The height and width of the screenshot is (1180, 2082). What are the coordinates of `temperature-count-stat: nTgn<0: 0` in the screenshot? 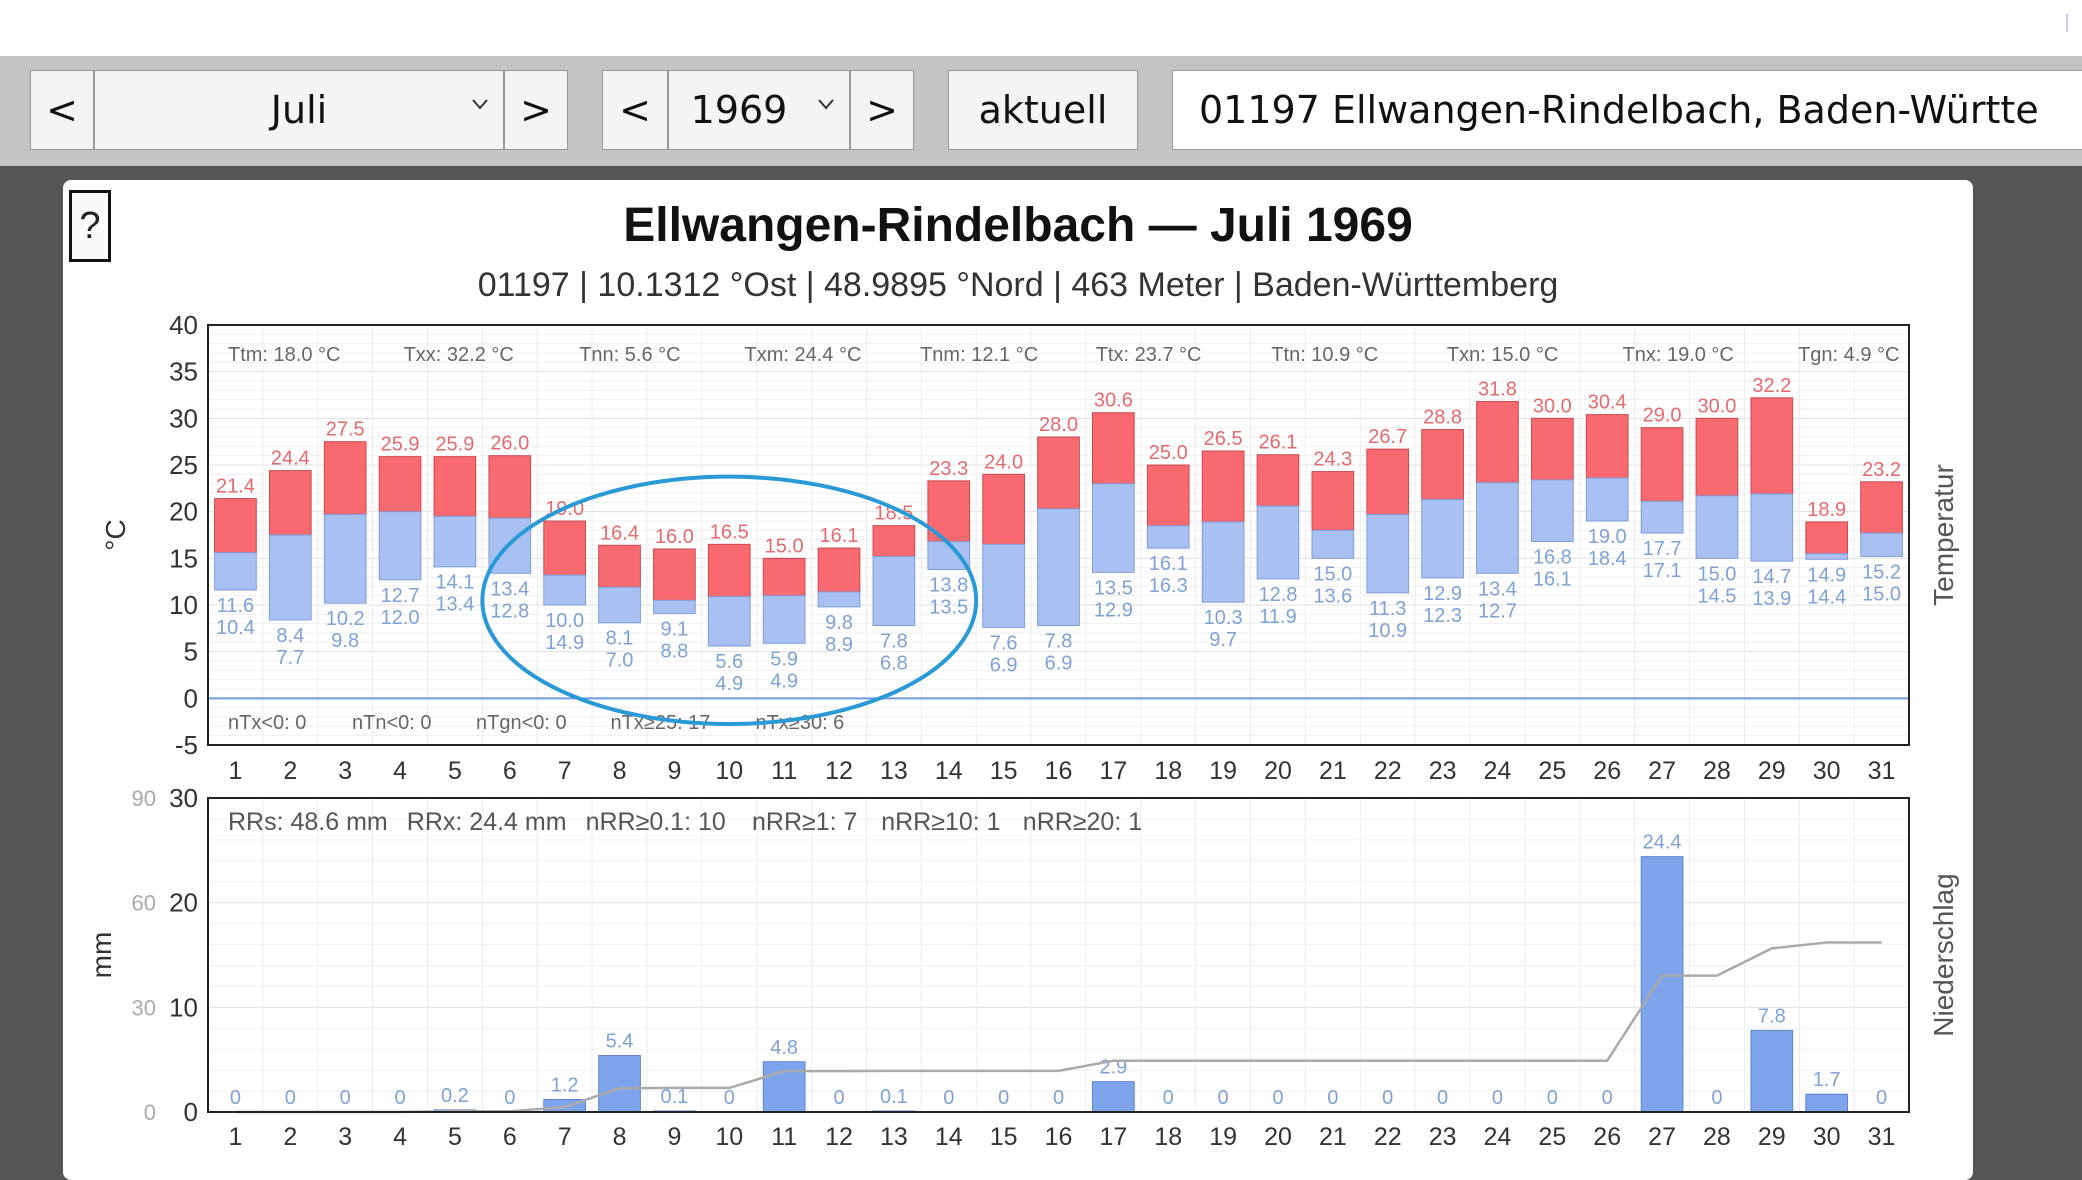 It's located at (521, 723).